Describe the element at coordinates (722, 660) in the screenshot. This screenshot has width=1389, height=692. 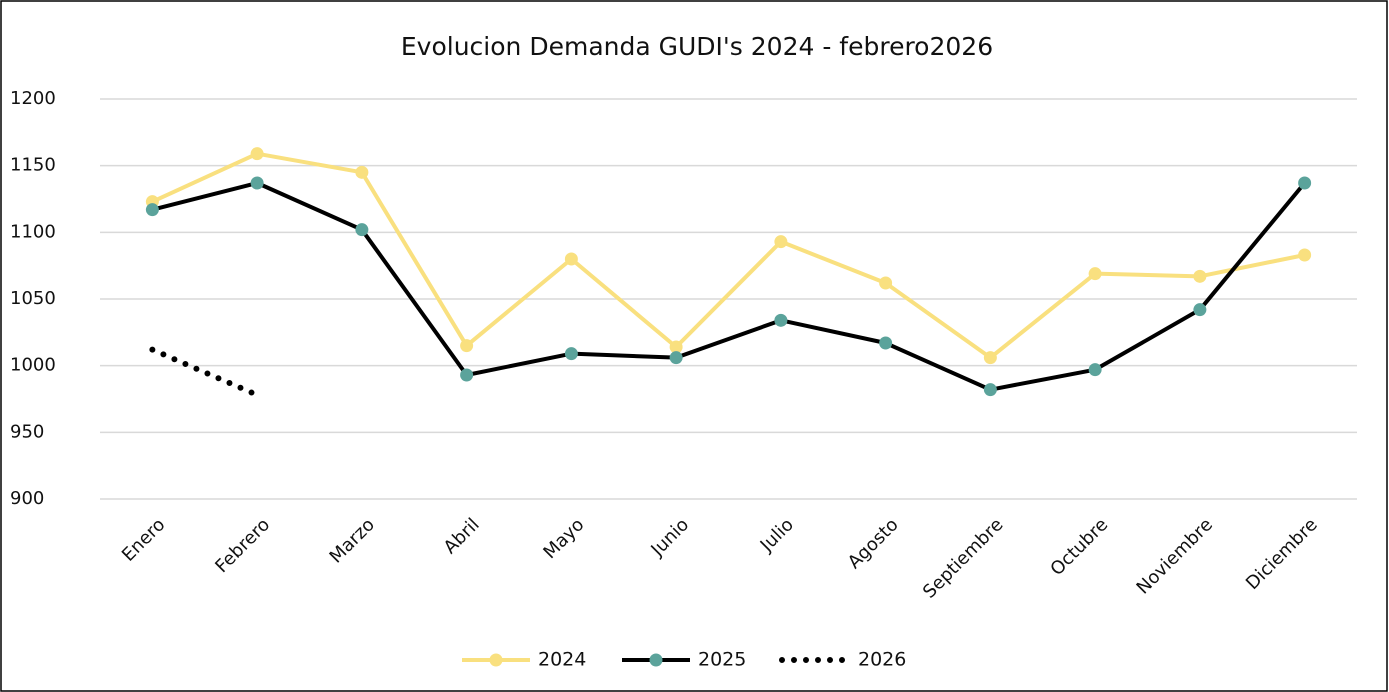
I see `legend-label: 2025` at that location.